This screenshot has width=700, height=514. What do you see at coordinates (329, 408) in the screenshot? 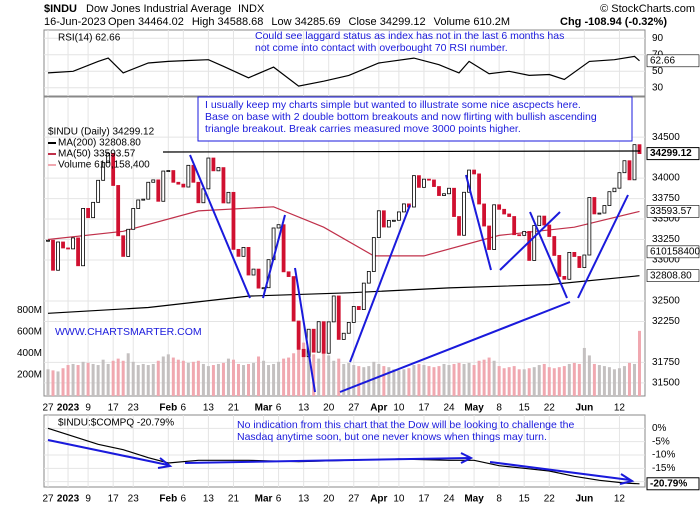
I see `x-tick-label: 20` at bounding box center [329, 408].